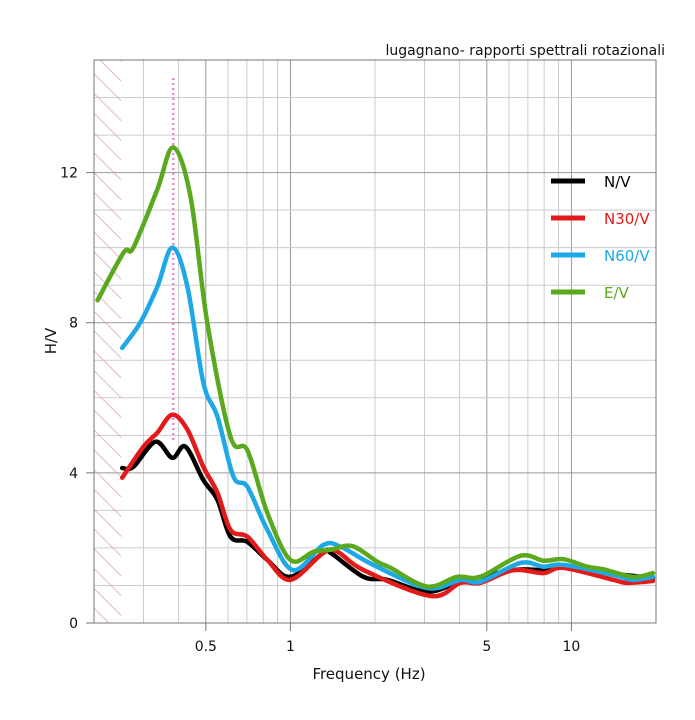 This screenshot has height=720, width=695. What do you see at coordinates (69, 174) in the screenshot?
I see `y-tick-label: 12` at bounding box center [69, 174].